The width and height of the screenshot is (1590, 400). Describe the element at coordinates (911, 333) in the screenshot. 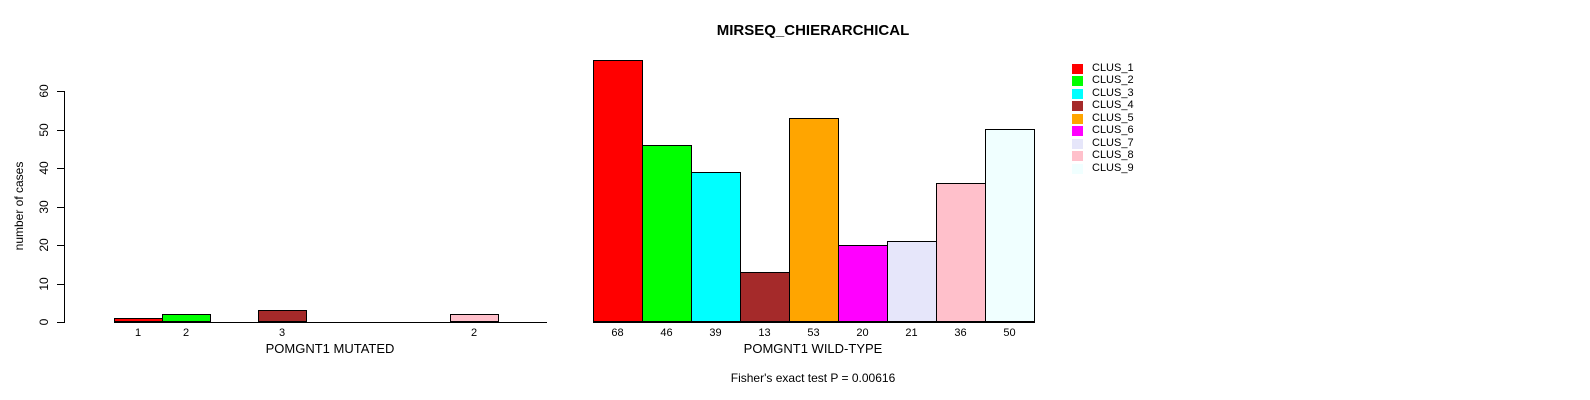

I see `bar-value-label-clus_7-wildtype: 21` at that location.